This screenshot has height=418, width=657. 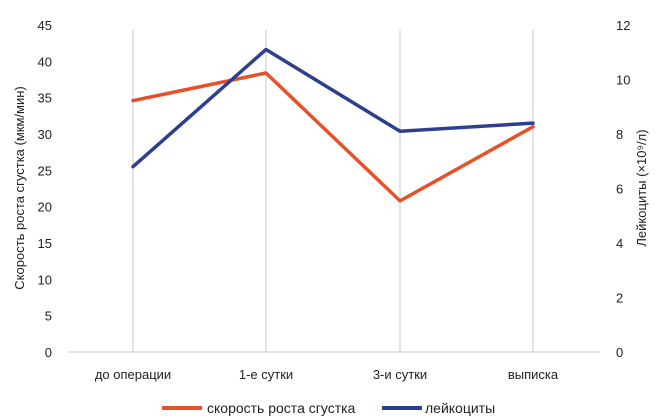 What do you see at coordinates (19, 187) in the screenshot?
I see `left-axis-title: Скорость роста сгустка (мкм/мин)` at bounding box center [19, 187].